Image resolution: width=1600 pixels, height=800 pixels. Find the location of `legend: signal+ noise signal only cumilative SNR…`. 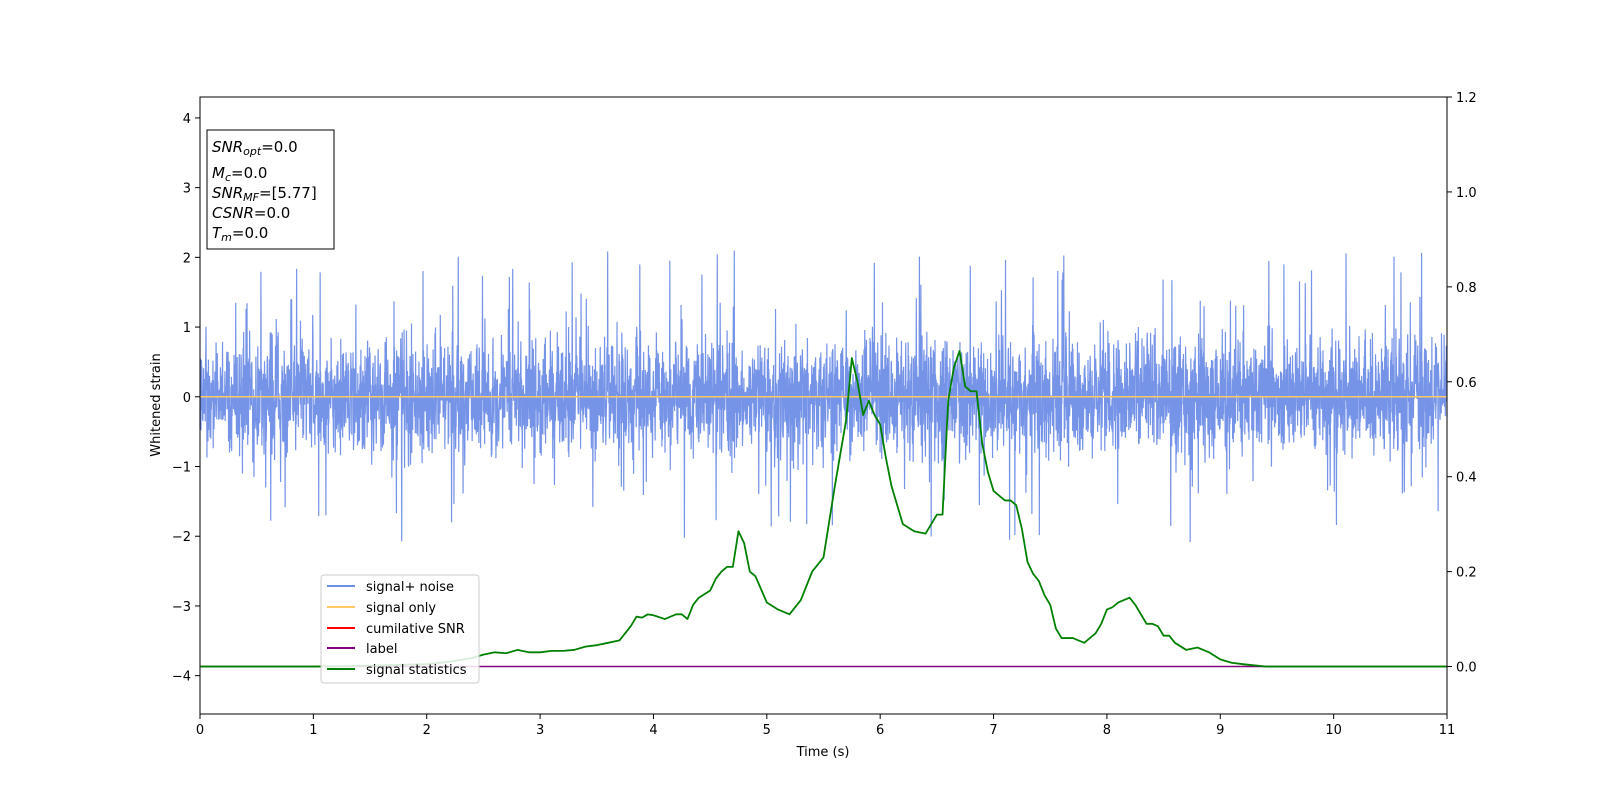

legend: signal+ noise signal only cumilative SNR… is located at coordinates (400, 629).